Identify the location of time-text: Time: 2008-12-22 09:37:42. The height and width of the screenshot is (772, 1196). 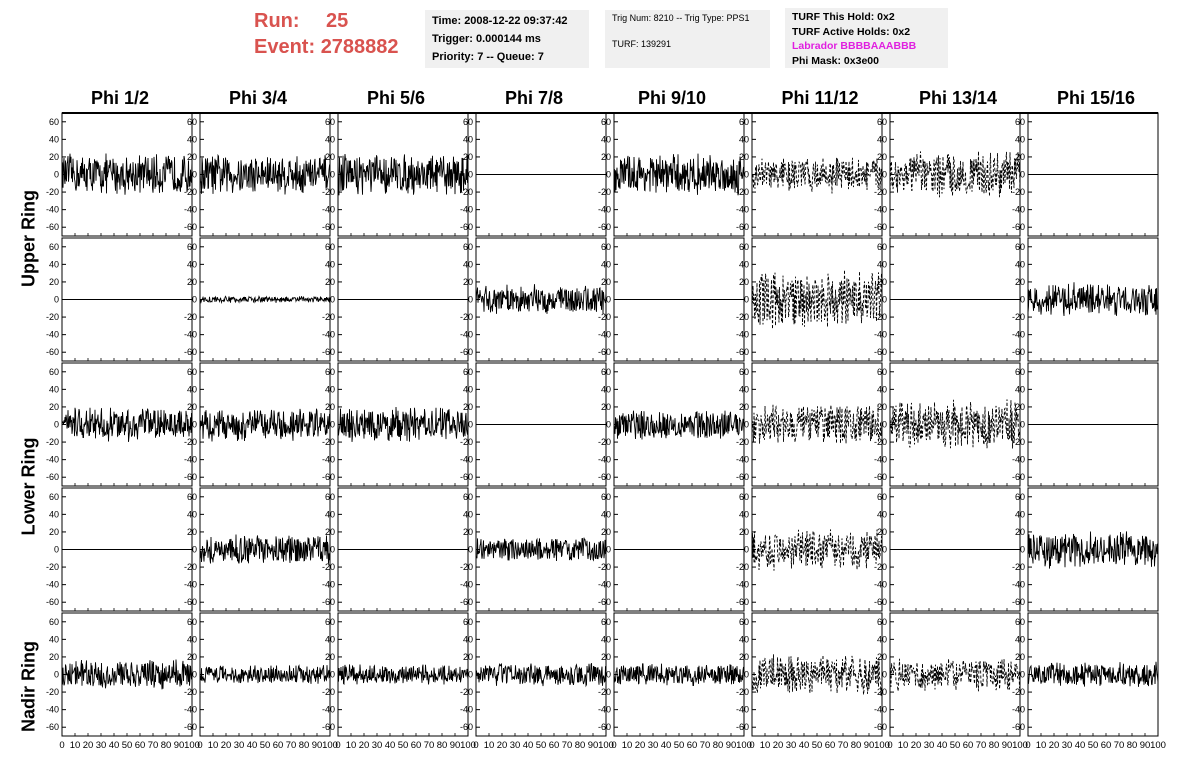
(500, 21).